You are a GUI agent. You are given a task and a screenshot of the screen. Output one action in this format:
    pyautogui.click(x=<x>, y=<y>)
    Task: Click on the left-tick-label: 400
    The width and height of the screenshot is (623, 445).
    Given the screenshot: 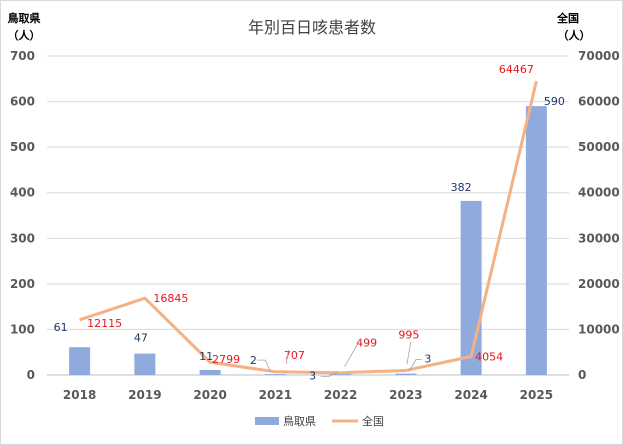 What is the action you would take?
    pyautogui.click(x=22, y=193)
    